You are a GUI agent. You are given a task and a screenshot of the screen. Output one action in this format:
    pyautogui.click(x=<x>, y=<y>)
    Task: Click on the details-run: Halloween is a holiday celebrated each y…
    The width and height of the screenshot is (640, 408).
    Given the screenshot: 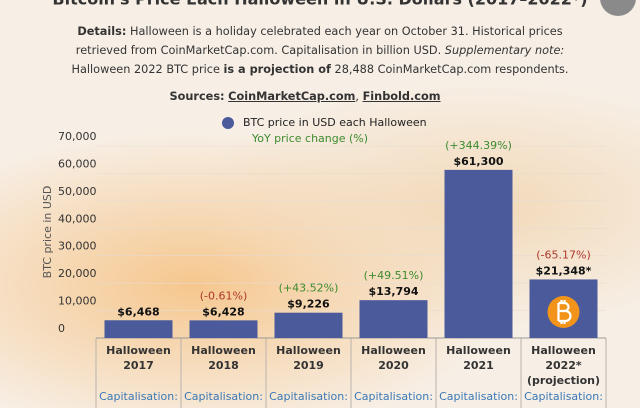 What is the action you would take?
    pyautogui.click(x=321, y=41)
    